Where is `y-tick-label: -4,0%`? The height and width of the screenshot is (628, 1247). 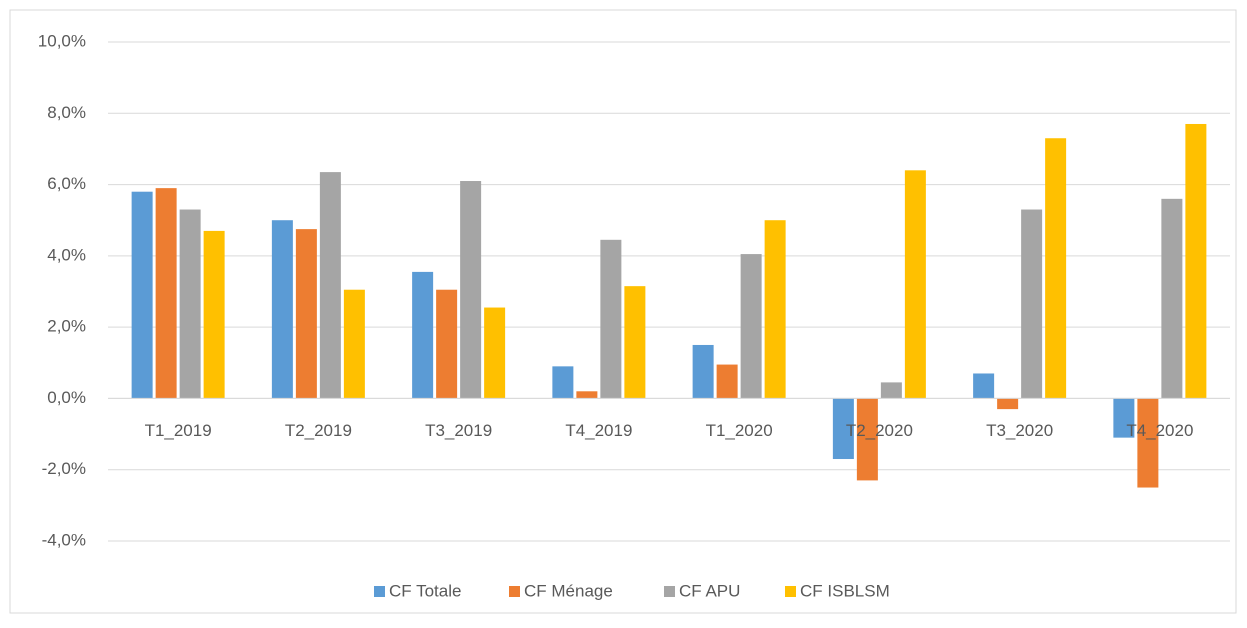
y-tick-label: -4,0% is located at coordinates (64, 539).